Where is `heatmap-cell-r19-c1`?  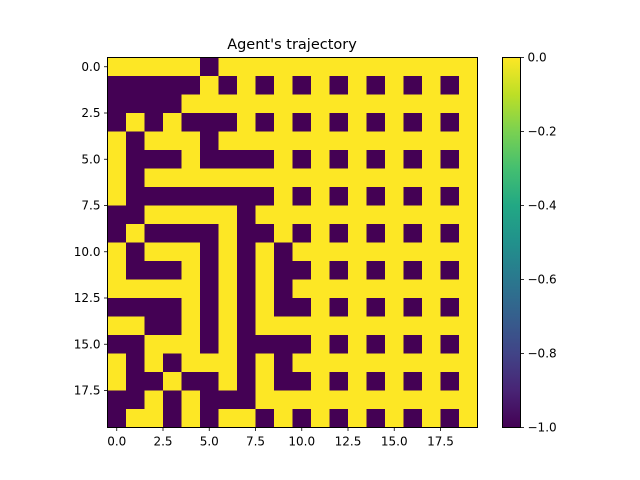 heatmap-cell-r19-c1 is located at coordinates (135, 418).